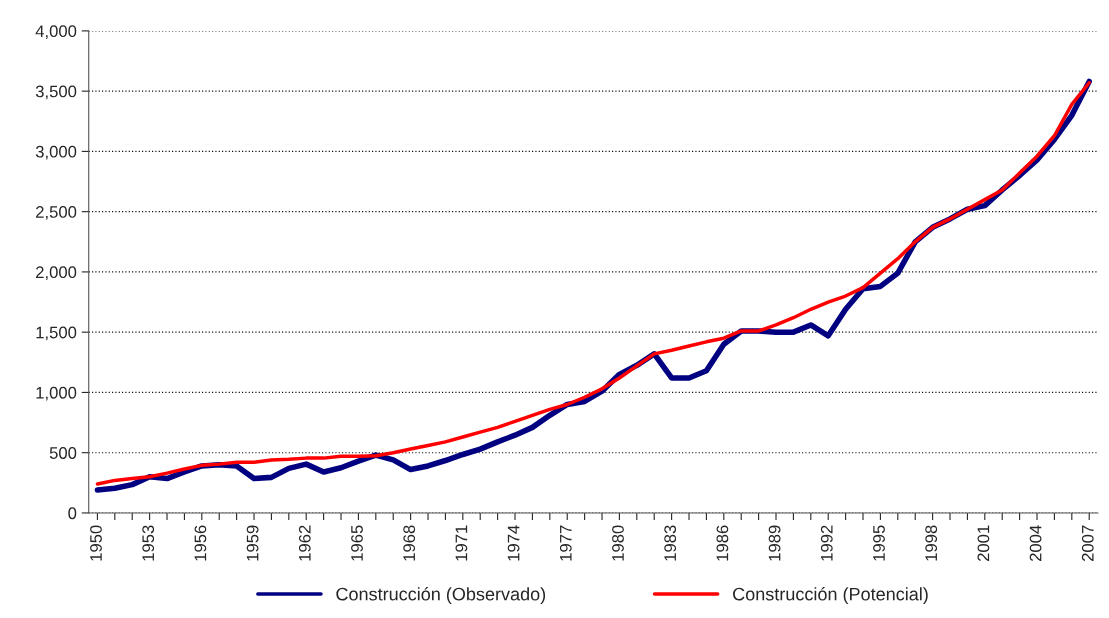 This screenshot has height=618, width=1109. Describe the element at coordinates (670, 543) in the screenshot. I see `x-tick-label: 1983` at that location.